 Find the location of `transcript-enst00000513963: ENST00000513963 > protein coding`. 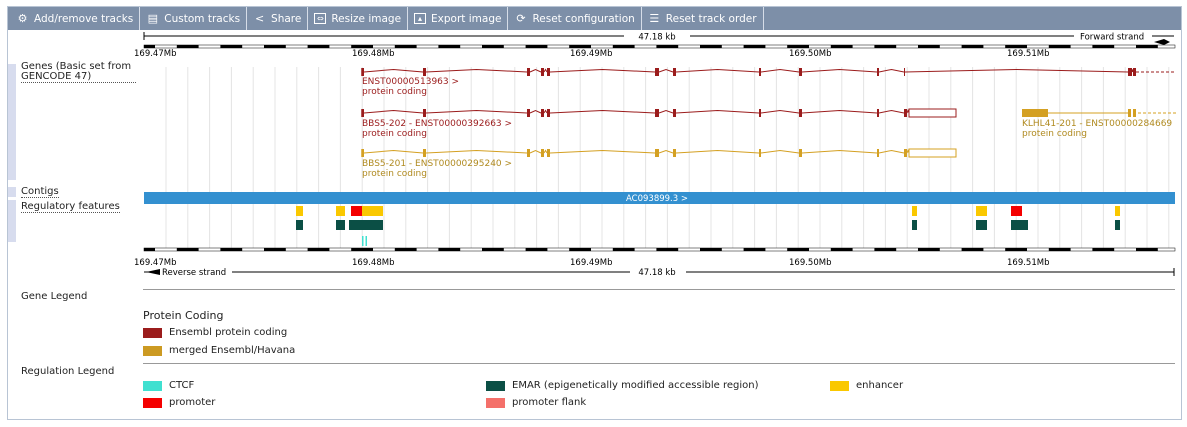

transcript-enst00000513963: ENST00000513963 > protein coding is located at coordinates (768, 82).